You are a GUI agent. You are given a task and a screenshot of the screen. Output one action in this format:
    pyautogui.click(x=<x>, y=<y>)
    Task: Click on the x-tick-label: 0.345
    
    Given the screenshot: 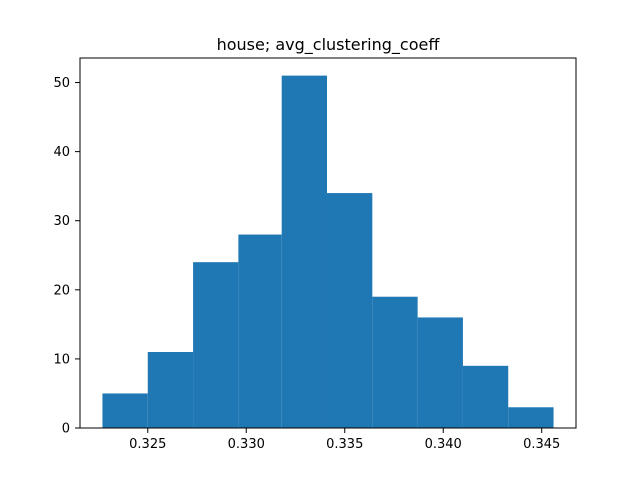 What is the action you would take?
    pyautogui.click(x=541, y=444)
    